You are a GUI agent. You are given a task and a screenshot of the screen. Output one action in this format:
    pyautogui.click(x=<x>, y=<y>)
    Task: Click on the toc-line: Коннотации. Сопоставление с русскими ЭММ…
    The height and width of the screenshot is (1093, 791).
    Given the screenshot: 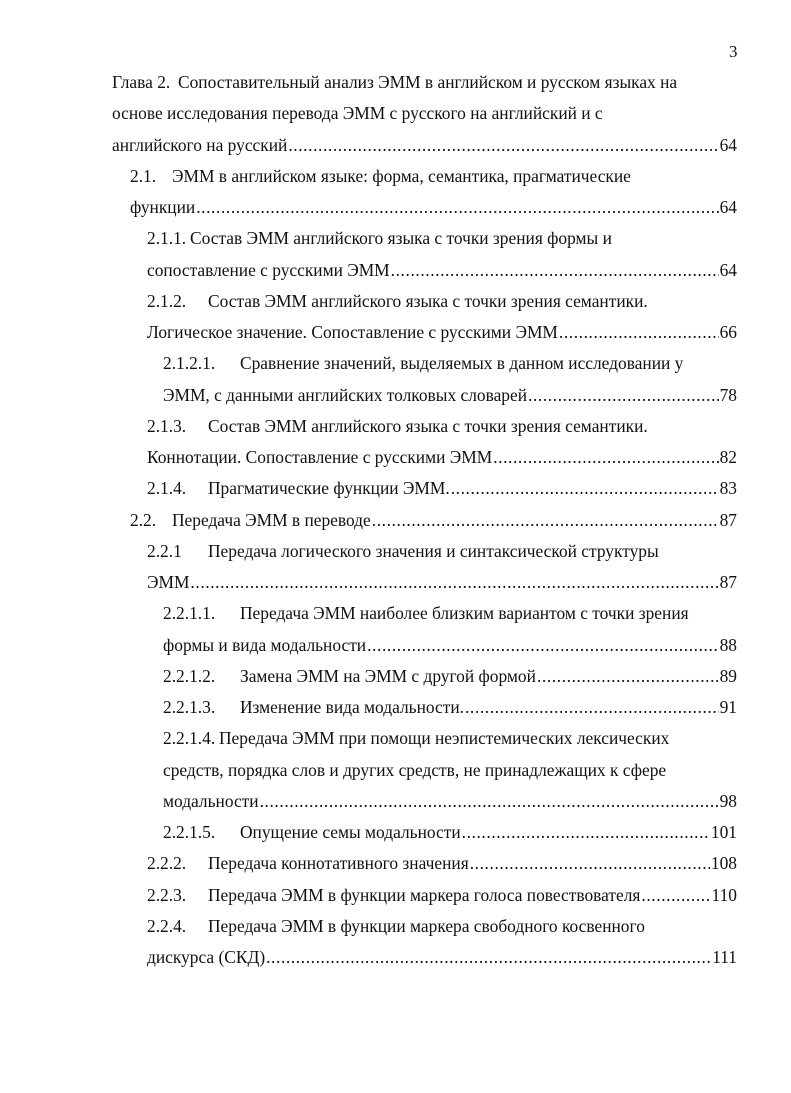 What is the action you would take?
    pyautogui.click(x=395, y=457)
    